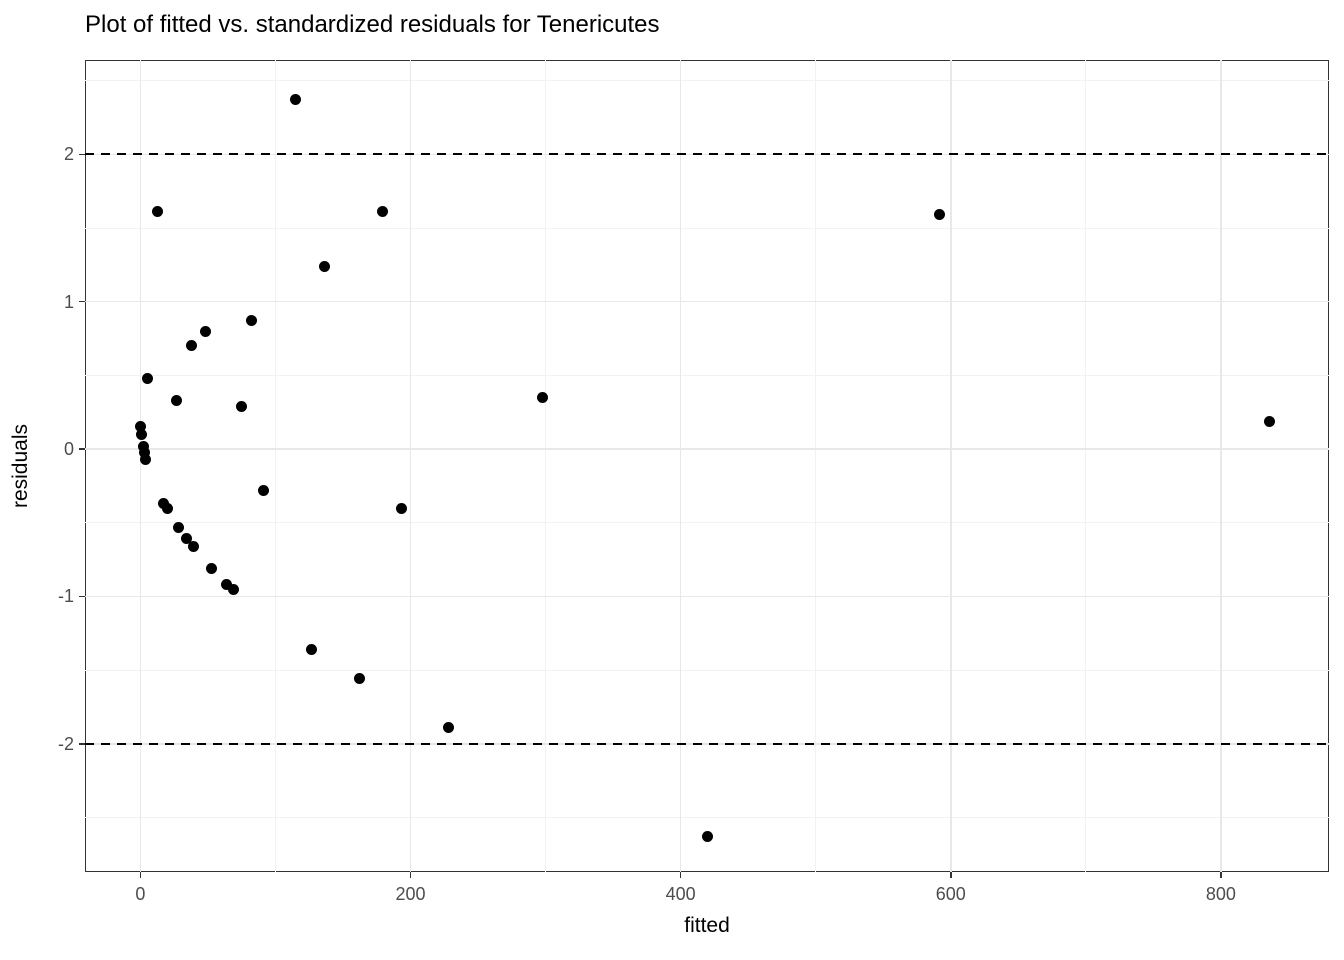  Describe the element at coordinates (65, 596) in the screenshot. I see `y-axis-tick-label: -1` at that location.